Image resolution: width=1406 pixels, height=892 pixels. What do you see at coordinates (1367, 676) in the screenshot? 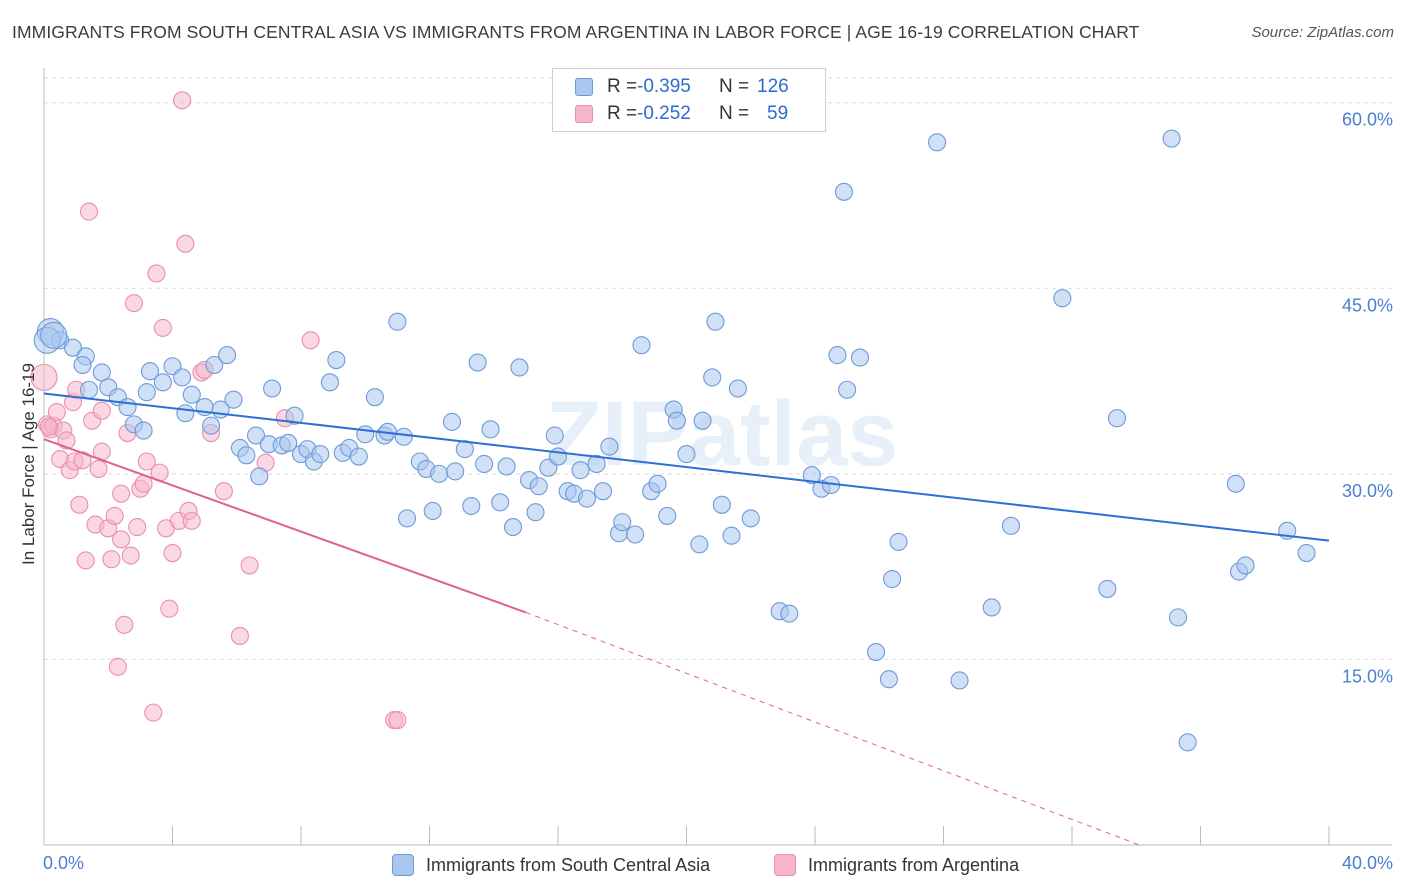
I see `y-tick-label: 15.0%` at bounding box center [1367, 676].